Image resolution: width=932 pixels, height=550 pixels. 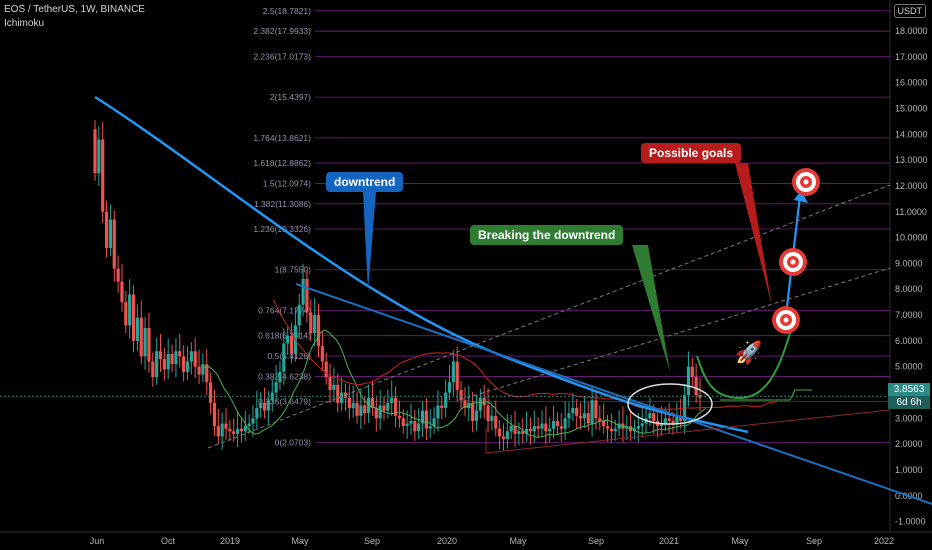 What do you see at coordinates (290, 356) in the screenshot?
I see `fib-level-label: 0.5(5.4126)` at bounding box center [290, 356].